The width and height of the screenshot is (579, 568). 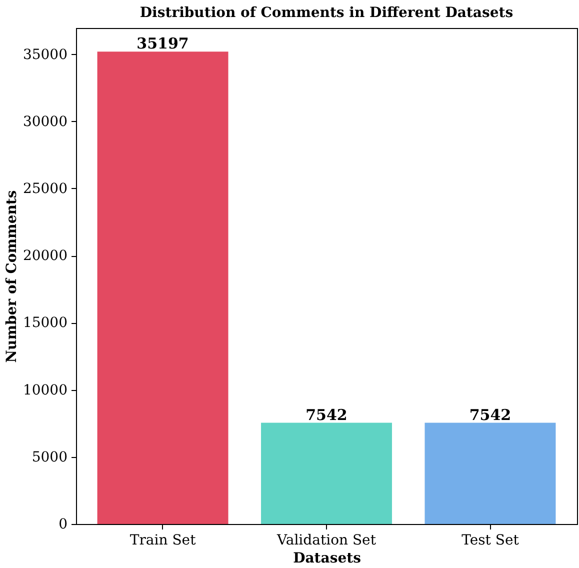 I want to click on data-label: 35197, so click(x=162, y=43).